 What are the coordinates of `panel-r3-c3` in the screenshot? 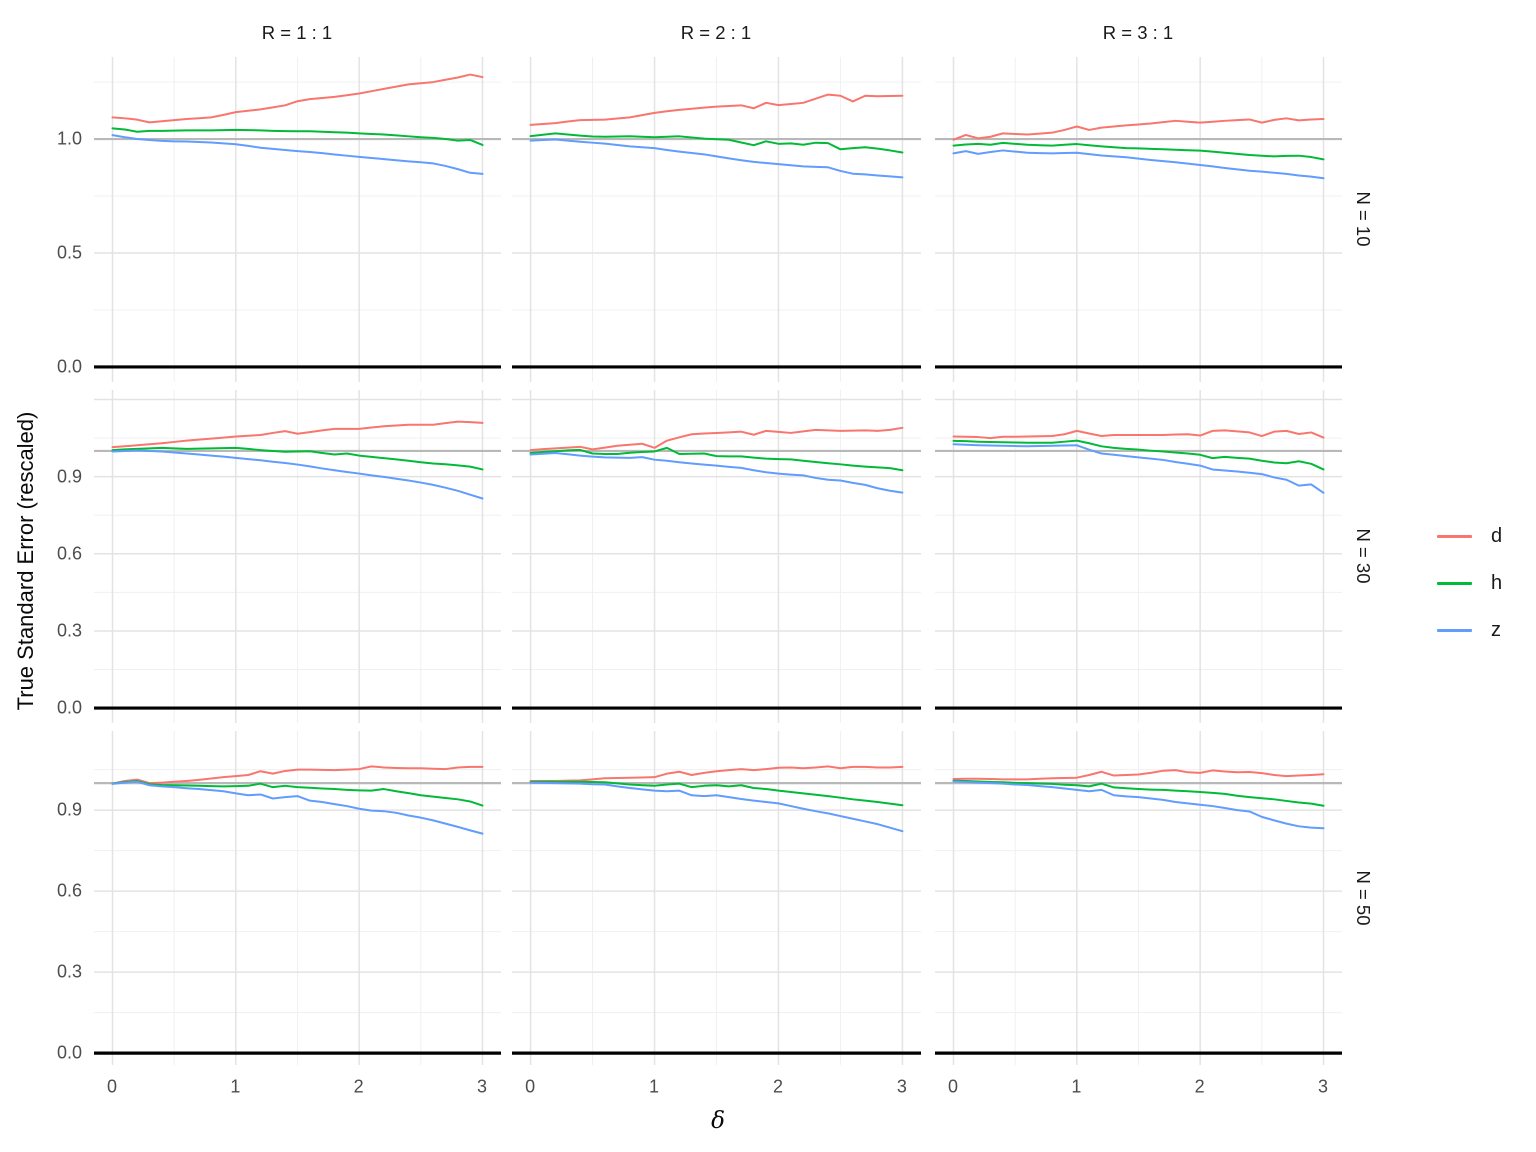 It's located at (1138, 898).